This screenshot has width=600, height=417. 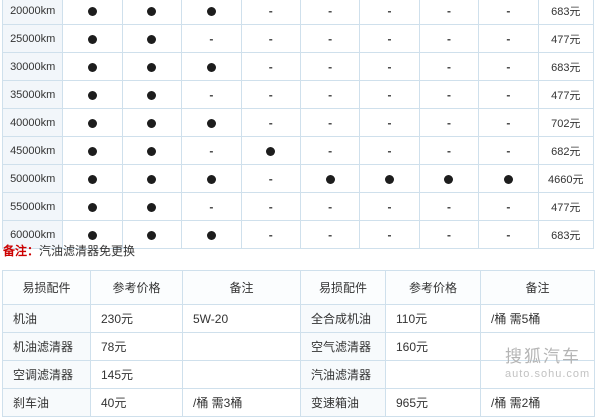 I want to click on part-name-cell: 机油, so click(x=46, y=318).